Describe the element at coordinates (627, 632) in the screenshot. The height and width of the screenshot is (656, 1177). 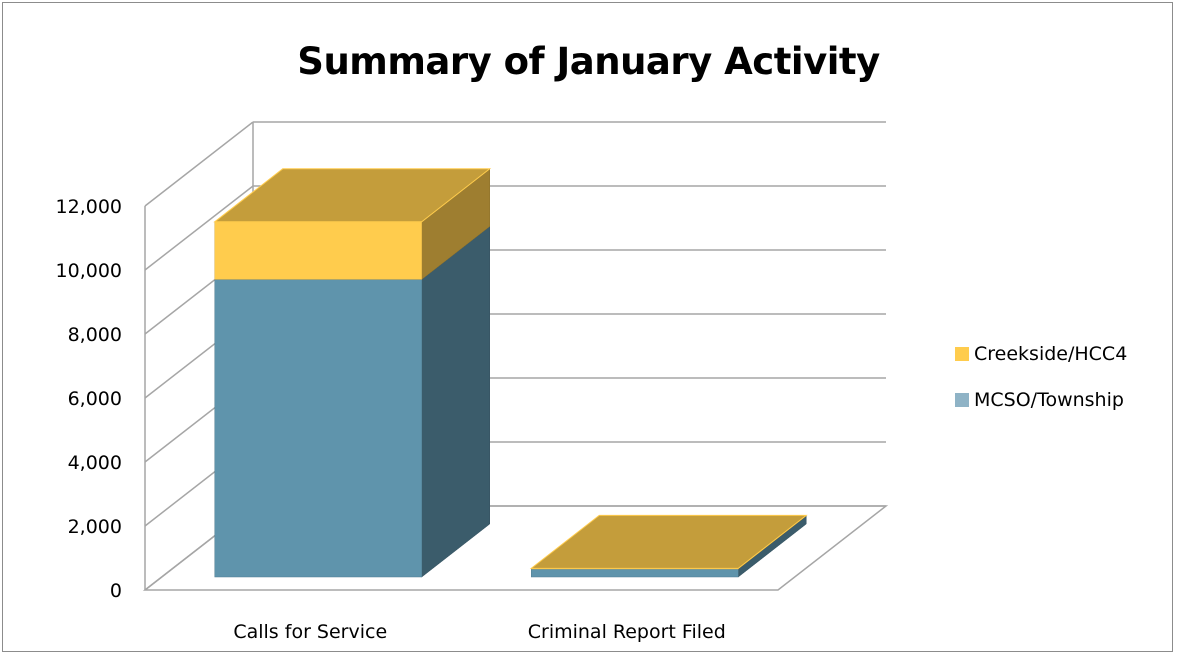
I see `x-category-label: Criminal Report Filed` at that location.